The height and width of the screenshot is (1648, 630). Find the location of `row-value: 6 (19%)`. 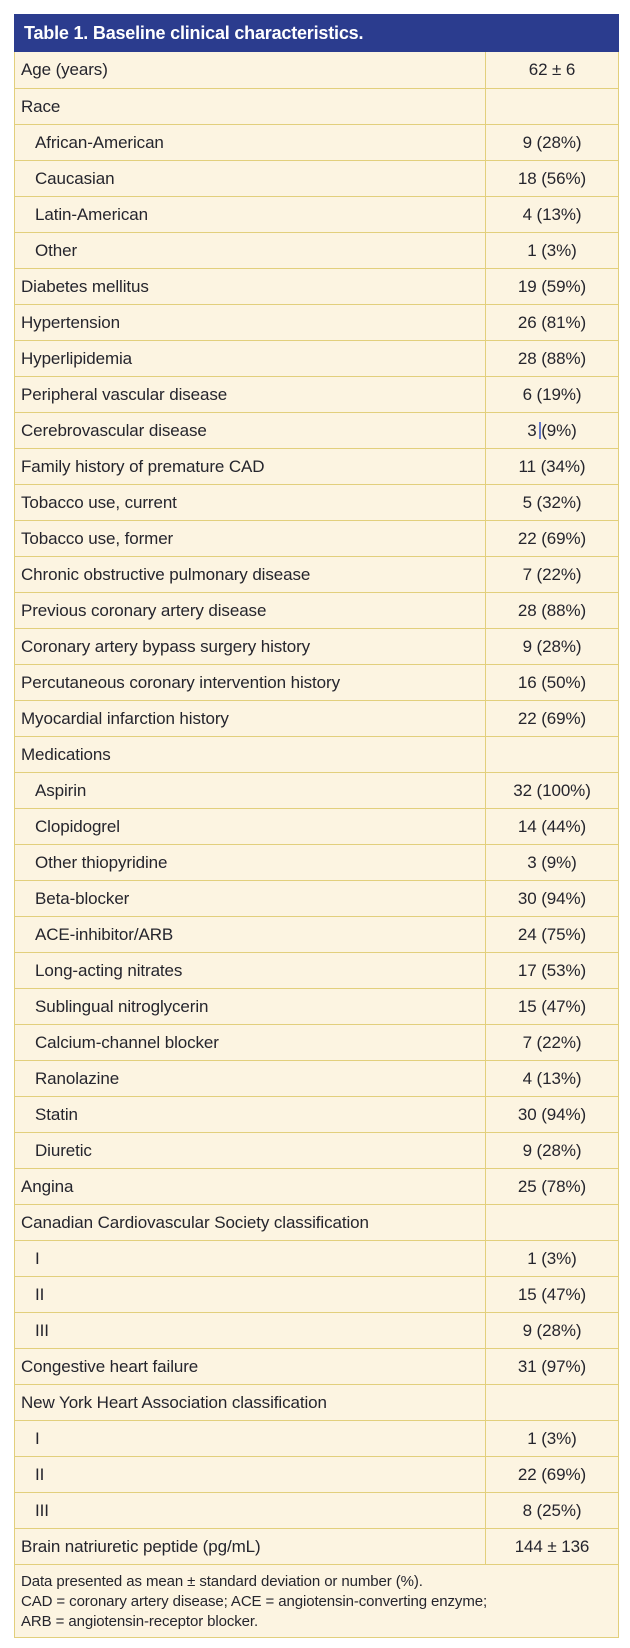

row-value: 6 (19%) is located at coordinates (551, 394).